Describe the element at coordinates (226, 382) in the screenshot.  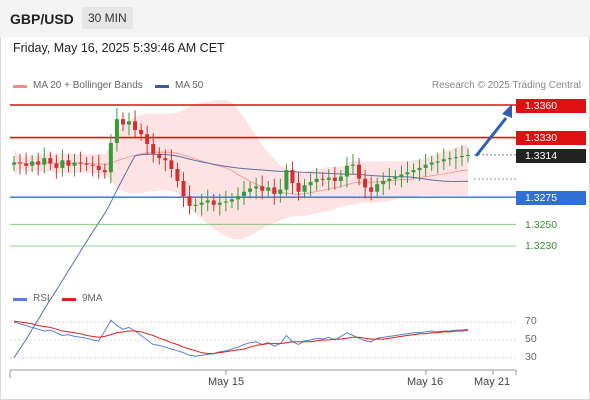
I see `x-label-may15: May 15` at that location.